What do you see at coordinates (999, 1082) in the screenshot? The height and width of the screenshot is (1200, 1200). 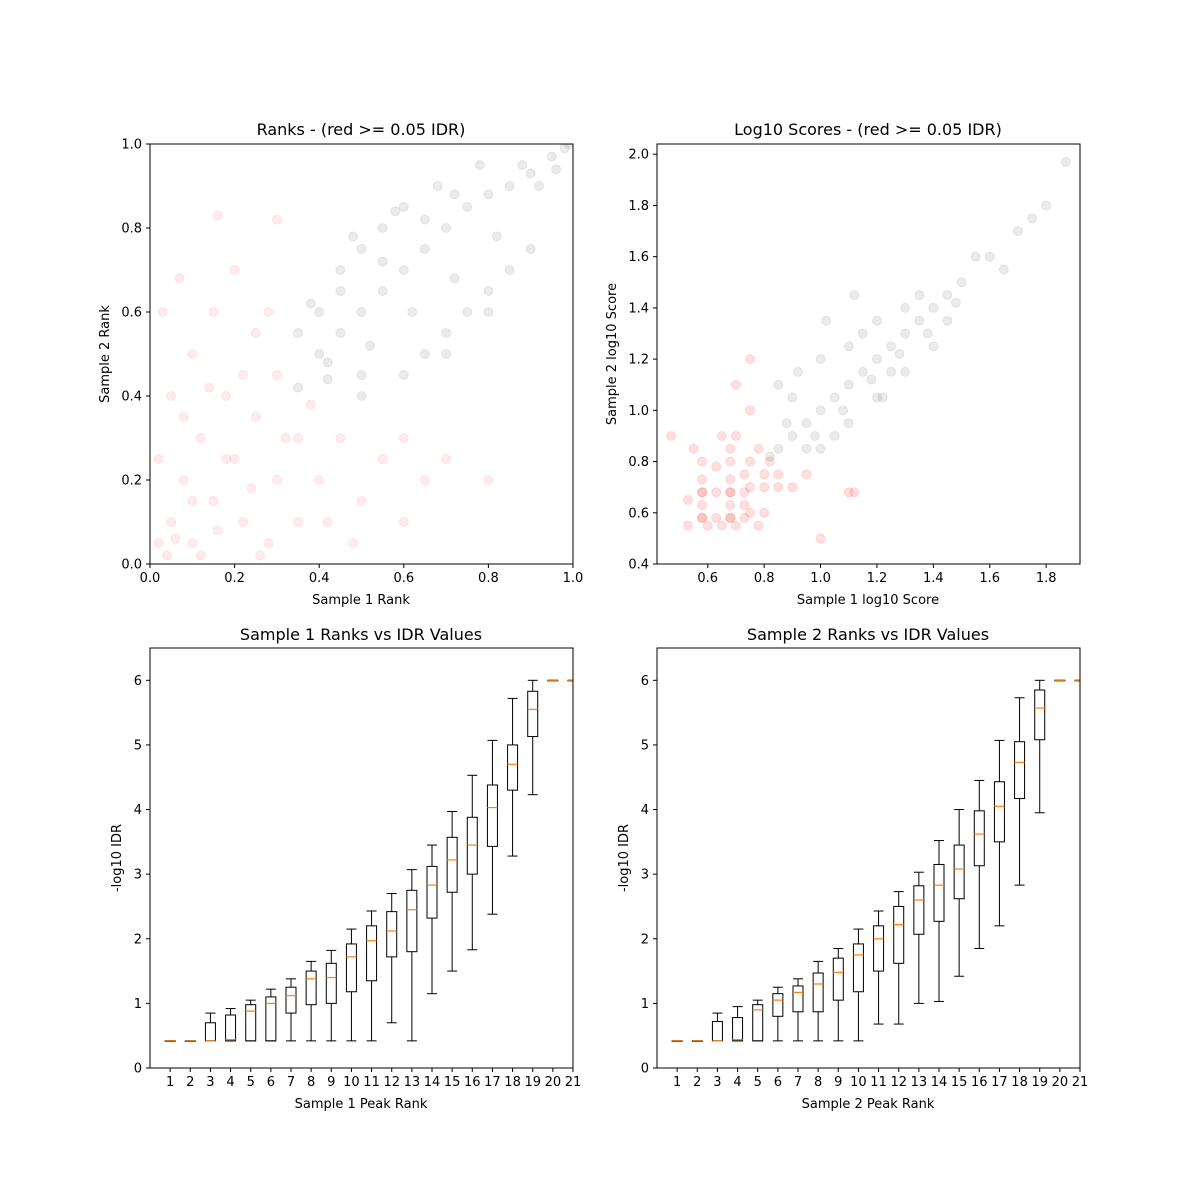 I see `x-tick-label: 17` at bounding box center [999, 1082].